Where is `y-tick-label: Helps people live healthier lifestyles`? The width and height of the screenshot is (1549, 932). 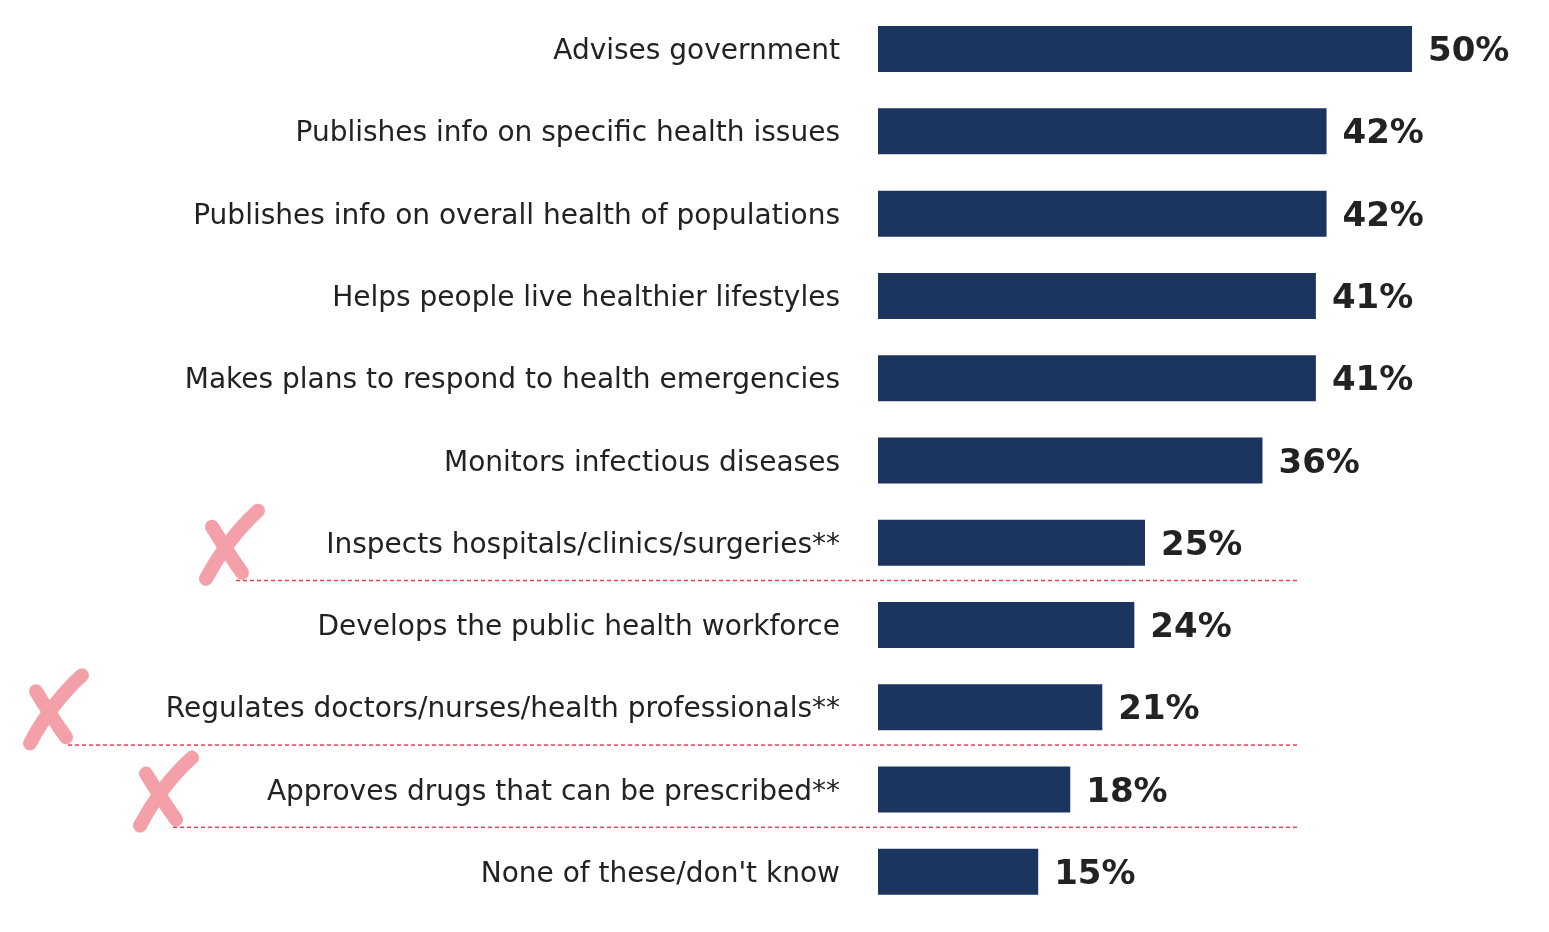 y-tick-label: Helps people live healthier lifestyles is located at coordinates (586, 296).